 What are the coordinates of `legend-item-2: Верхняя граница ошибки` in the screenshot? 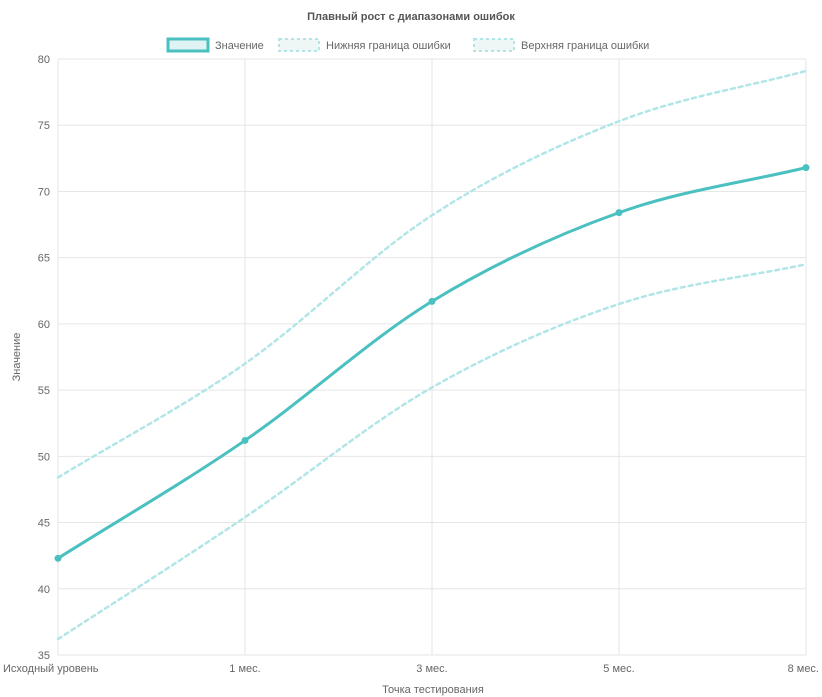 It's located at (561, 45).